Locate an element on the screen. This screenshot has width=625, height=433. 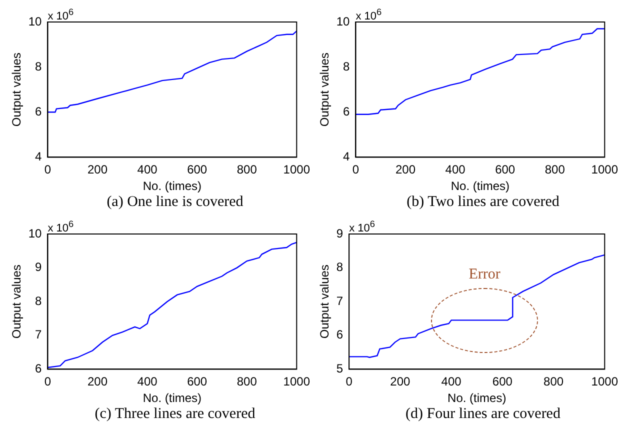
text: (b) Two lines are covered is located at coordinates (483, 202).